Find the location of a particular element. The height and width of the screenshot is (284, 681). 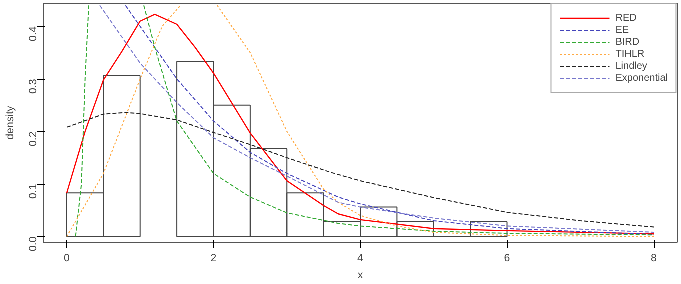

legend-label: Lindley is located at coordinates (632, 66).